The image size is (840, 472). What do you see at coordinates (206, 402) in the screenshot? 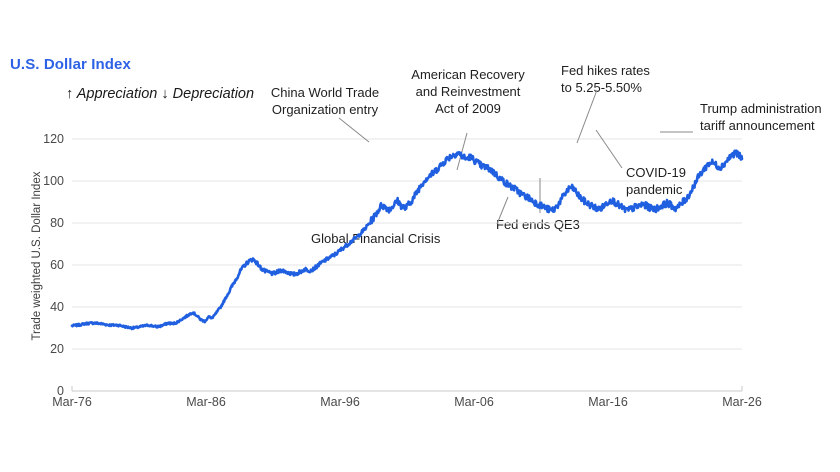
I see `x-tick-label: Mar-86` at bounding box center [206, 402].